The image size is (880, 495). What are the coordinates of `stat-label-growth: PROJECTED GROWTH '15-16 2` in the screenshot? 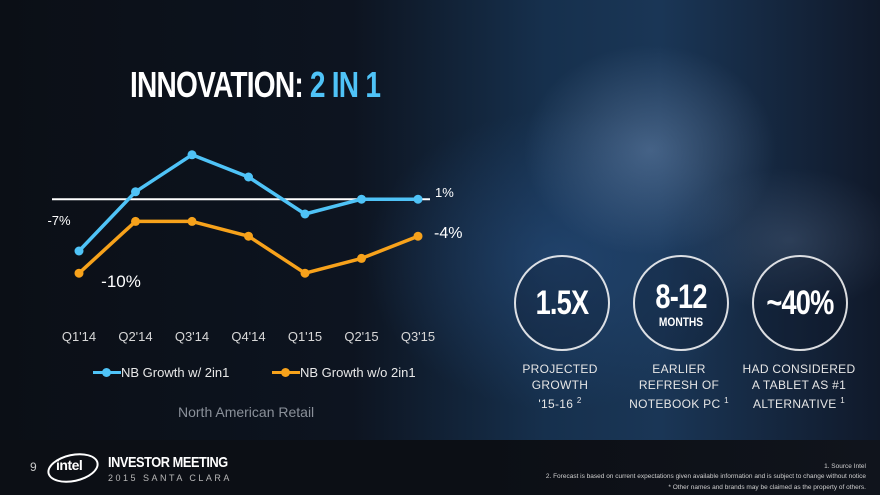 It's located at (560, 386).